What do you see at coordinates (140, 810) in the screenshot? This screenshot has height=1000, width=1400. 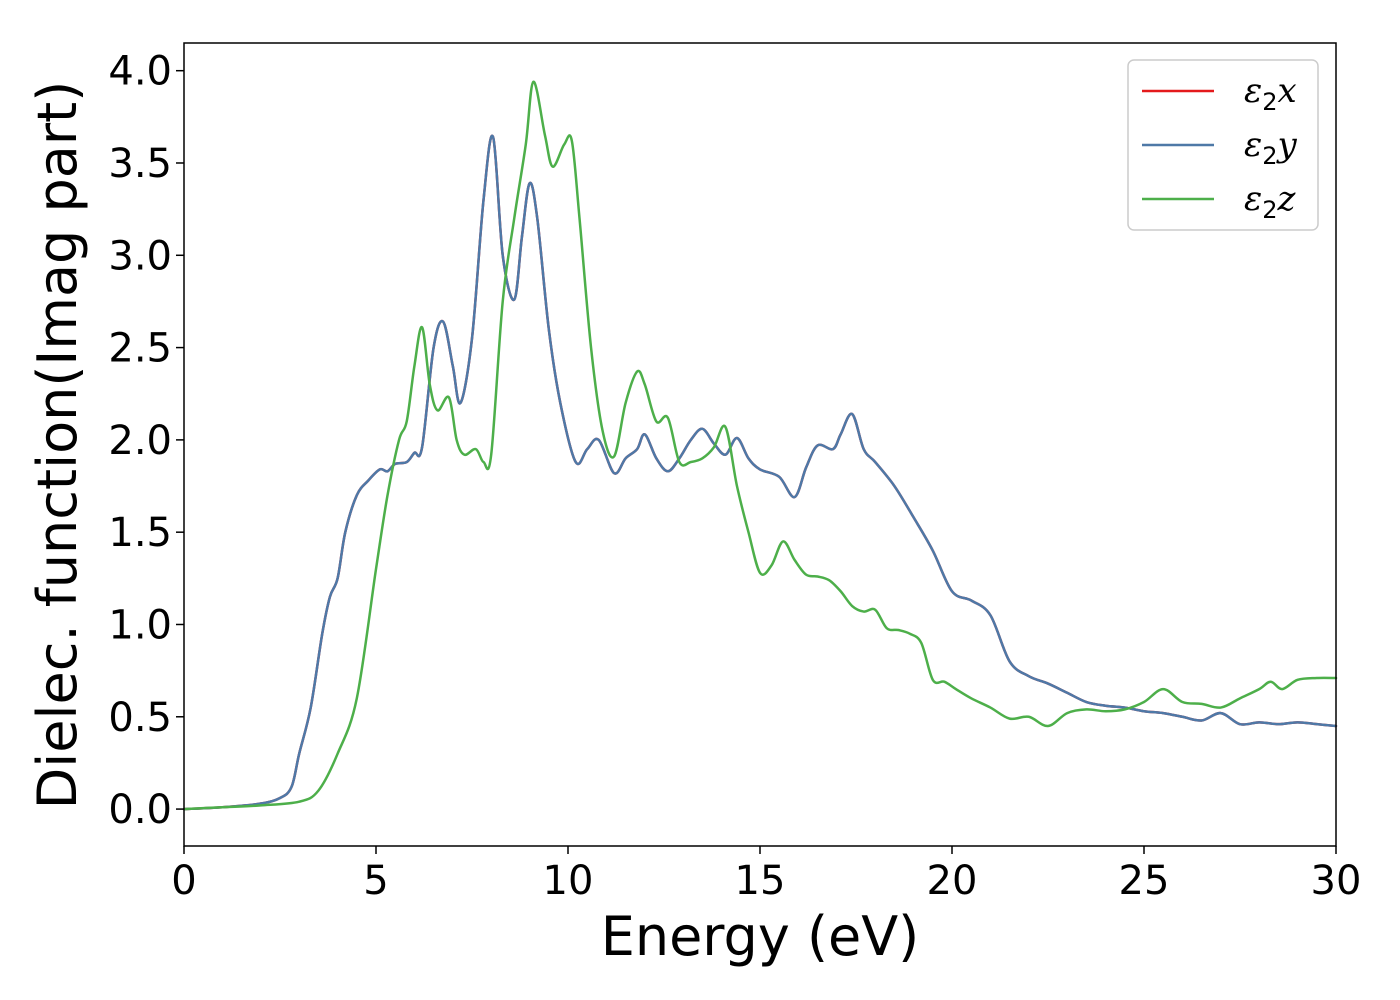 I see `y-tick-label: 0.0` at bounding box center [140, 810].